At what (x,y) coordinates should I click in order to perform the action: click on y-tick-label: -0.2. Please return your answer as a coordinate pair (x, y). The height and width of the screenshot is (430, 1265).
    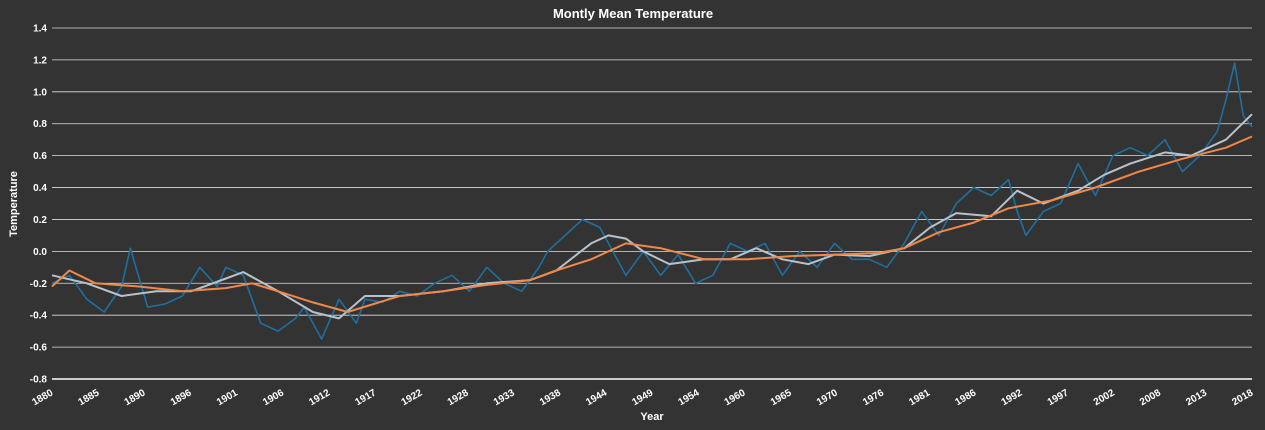
    Looking at the image, I should click on (39, 284).